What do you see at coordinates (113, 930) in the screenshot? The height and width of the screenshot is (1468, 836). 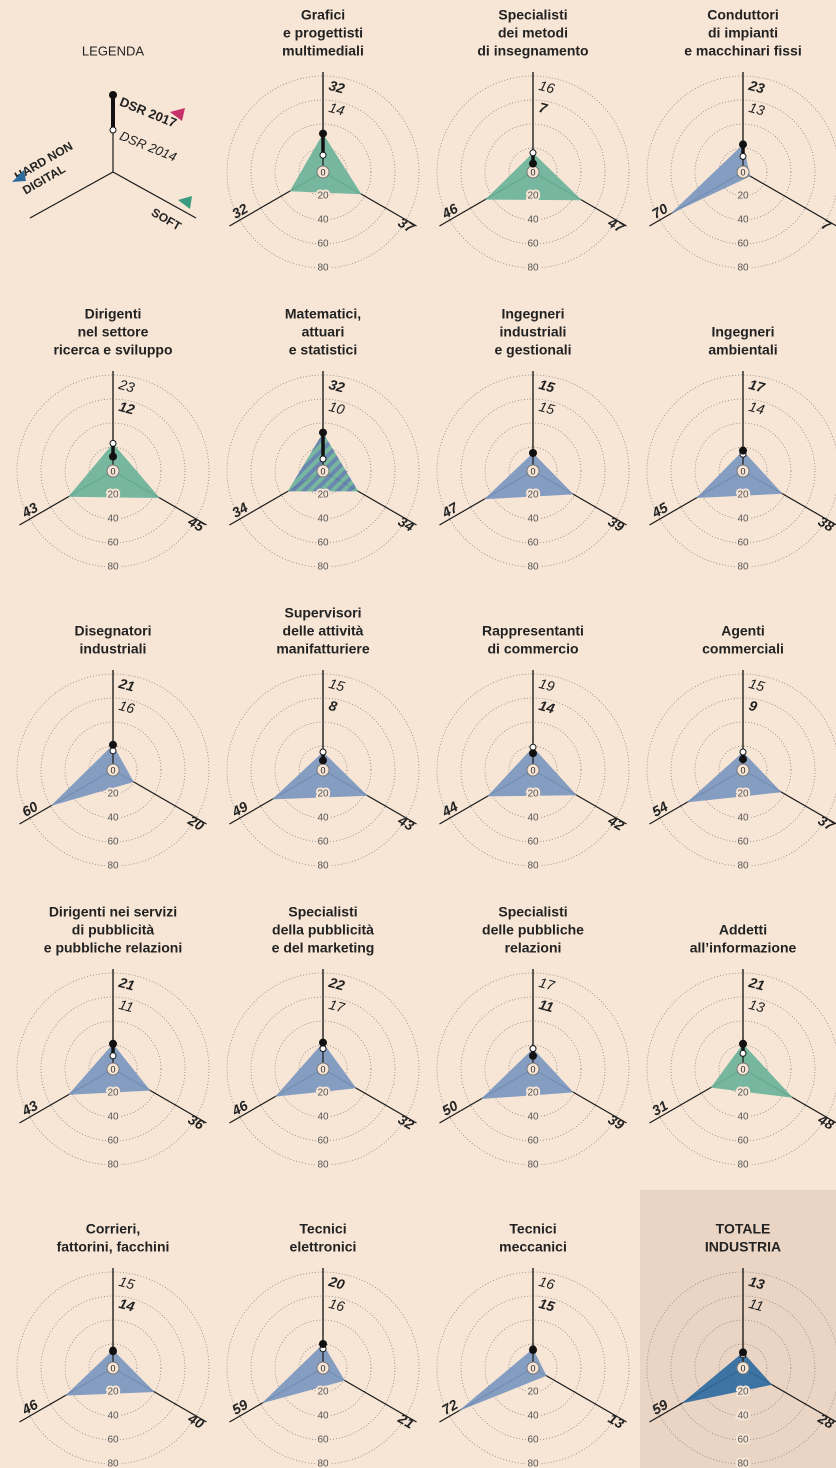 I see `chart-title: di pubblicità` at bounding box center [113, 930].